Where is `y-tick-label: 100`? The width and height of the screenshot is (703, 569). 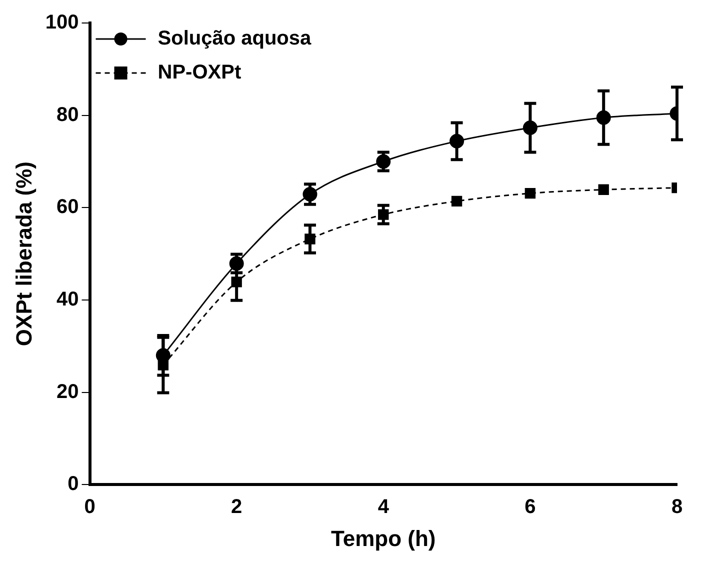
y-tick-label: 100 is located at coordinates (62, 23).